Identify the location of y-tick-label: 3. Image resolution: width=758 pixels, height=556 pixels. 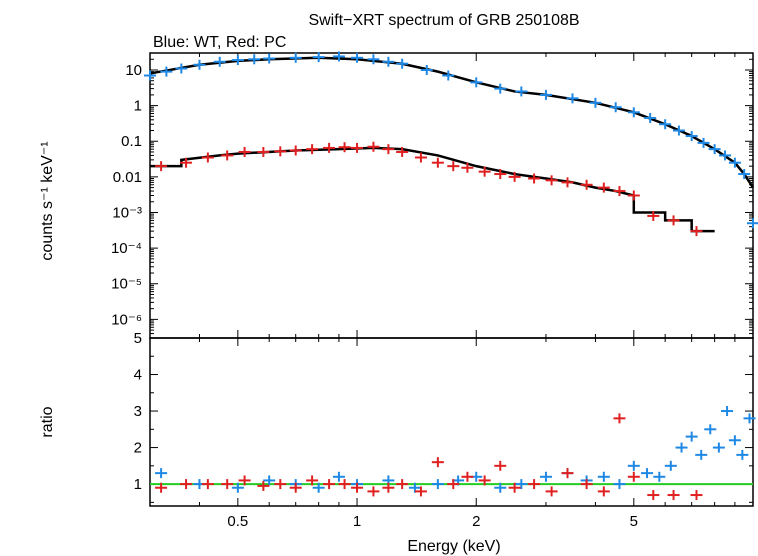
(138, 411).